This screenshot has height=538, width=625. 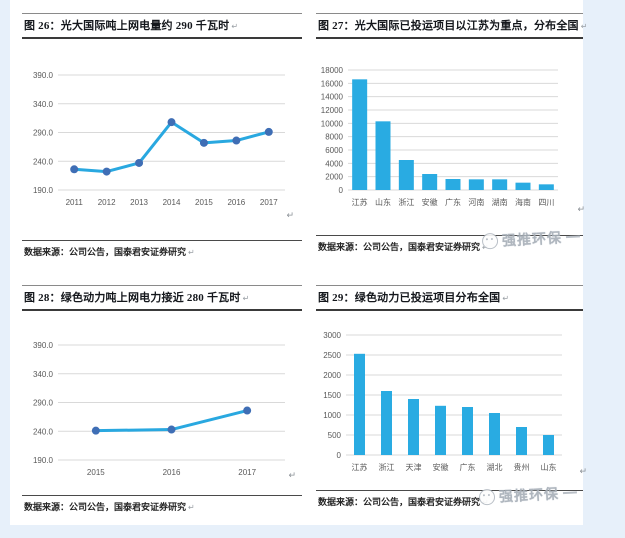 I want to click on chart-svg: 190.0 240.0 290.0 340.0 390.0 2015 2016 2017, so click(x=159, y=409).